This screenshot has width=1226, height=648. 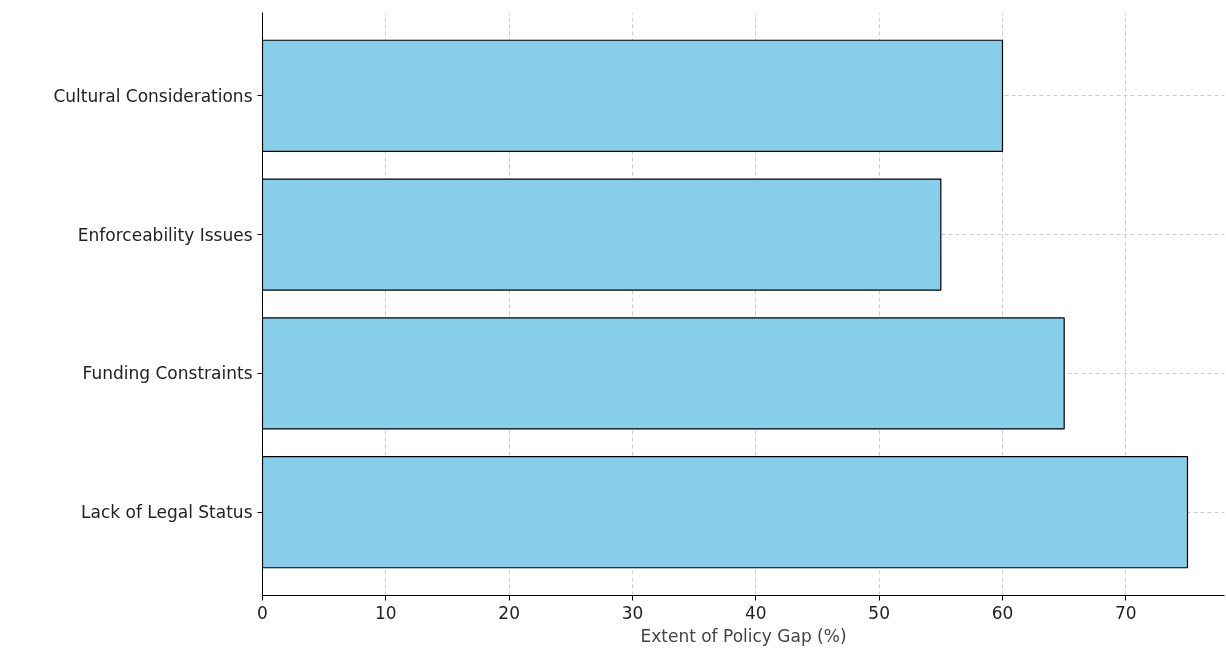 What do you see at coordinates (167, 512) in the screenshot?
I see `y-tick-label: Lack of Legal Status` at bounding box center [167, 512].